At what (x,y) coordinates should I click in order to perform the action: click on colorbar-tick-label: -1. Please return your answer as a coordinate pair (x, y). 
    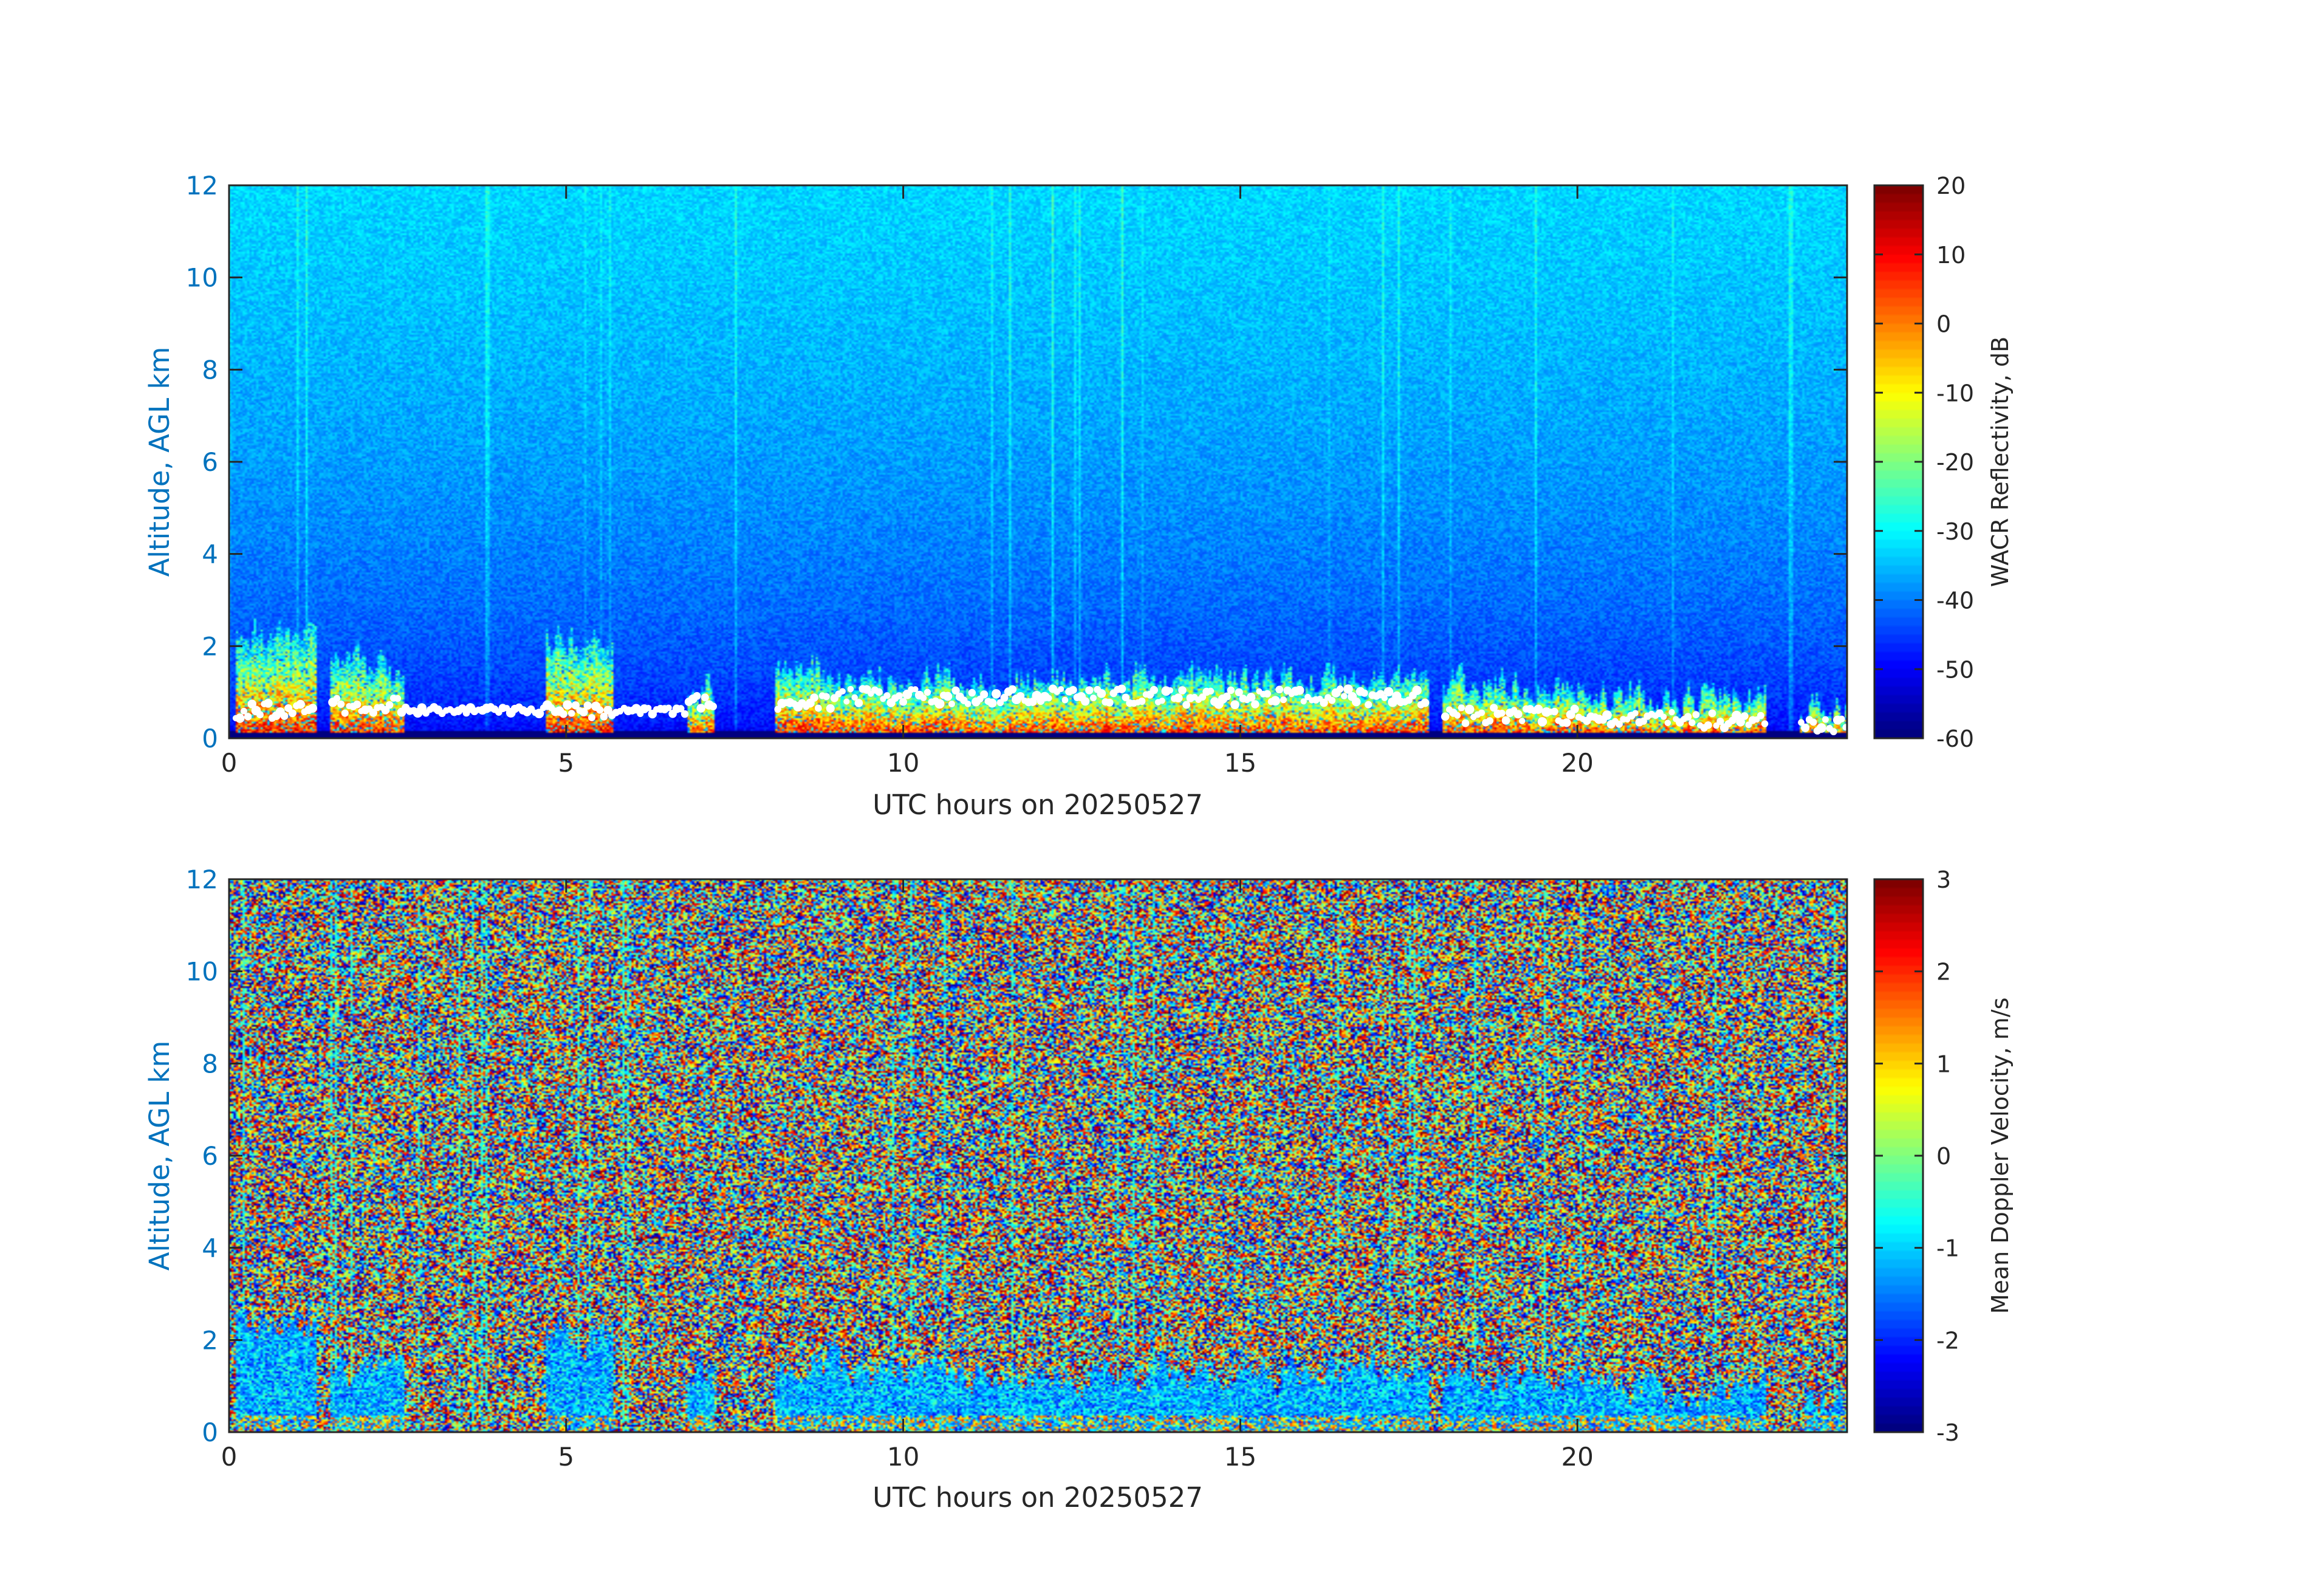
    Looking at the image, I should click on (1948, 1248).